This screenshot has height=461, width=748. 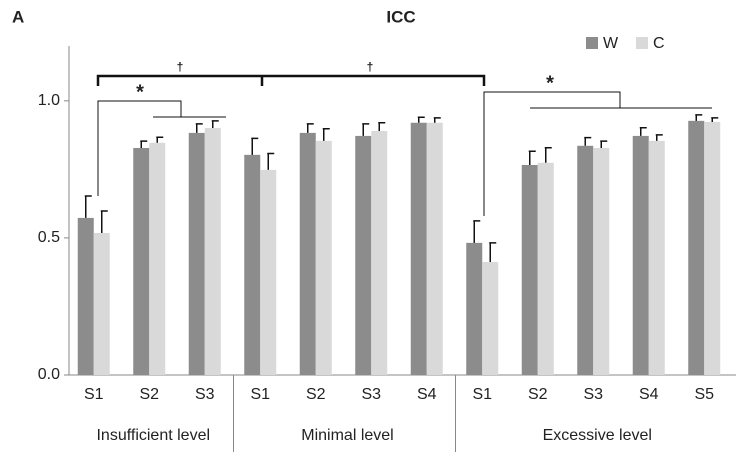 I want to click on y-tick-label: 0.0, so click(x=49, y=374).